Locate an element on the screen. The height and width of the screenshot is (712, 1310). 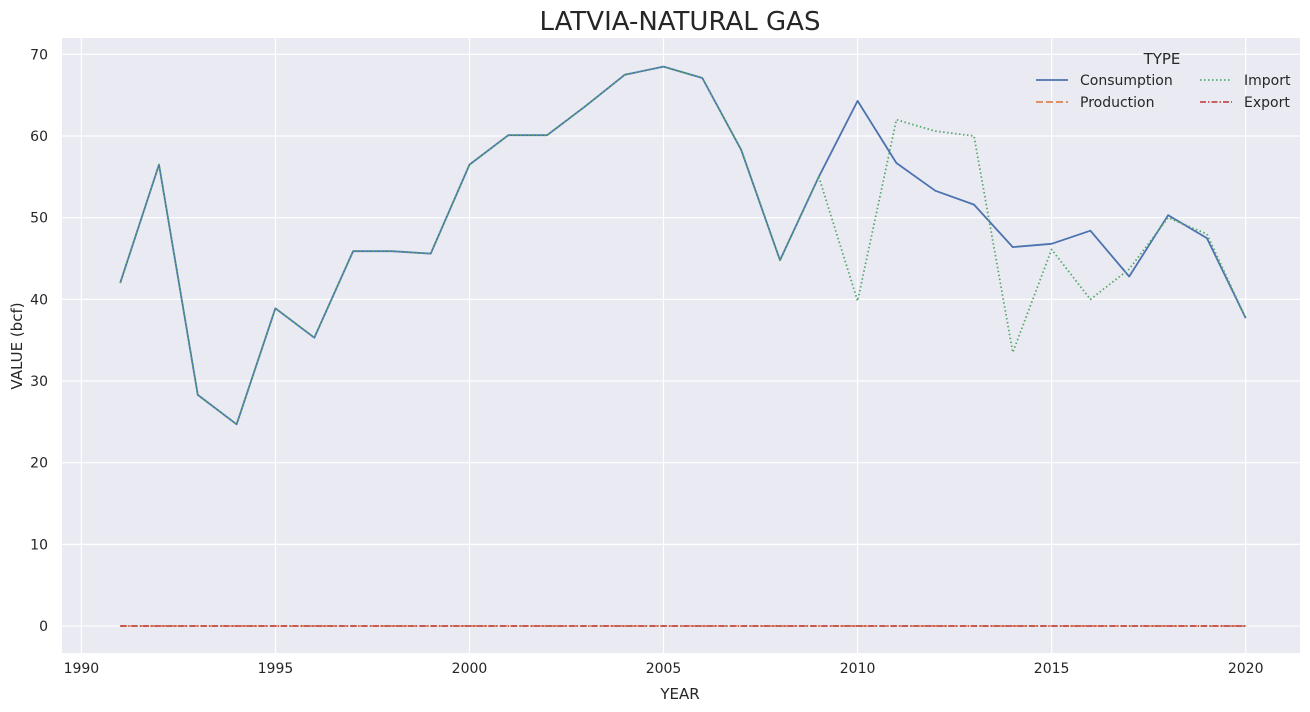
x-tick-label: 1995 is located at coordinates (276, 669).